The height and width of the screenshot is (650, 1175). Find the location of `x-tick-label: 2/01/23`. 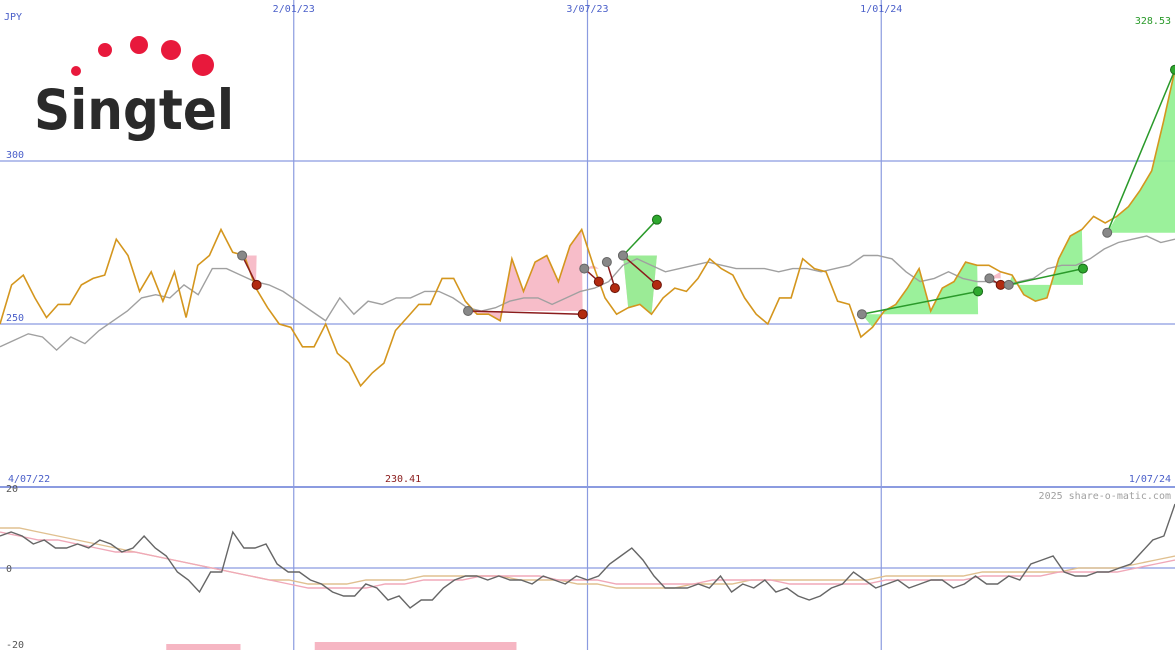

x-tick-label: 2/01/23 is located at coordinates (294, 9).